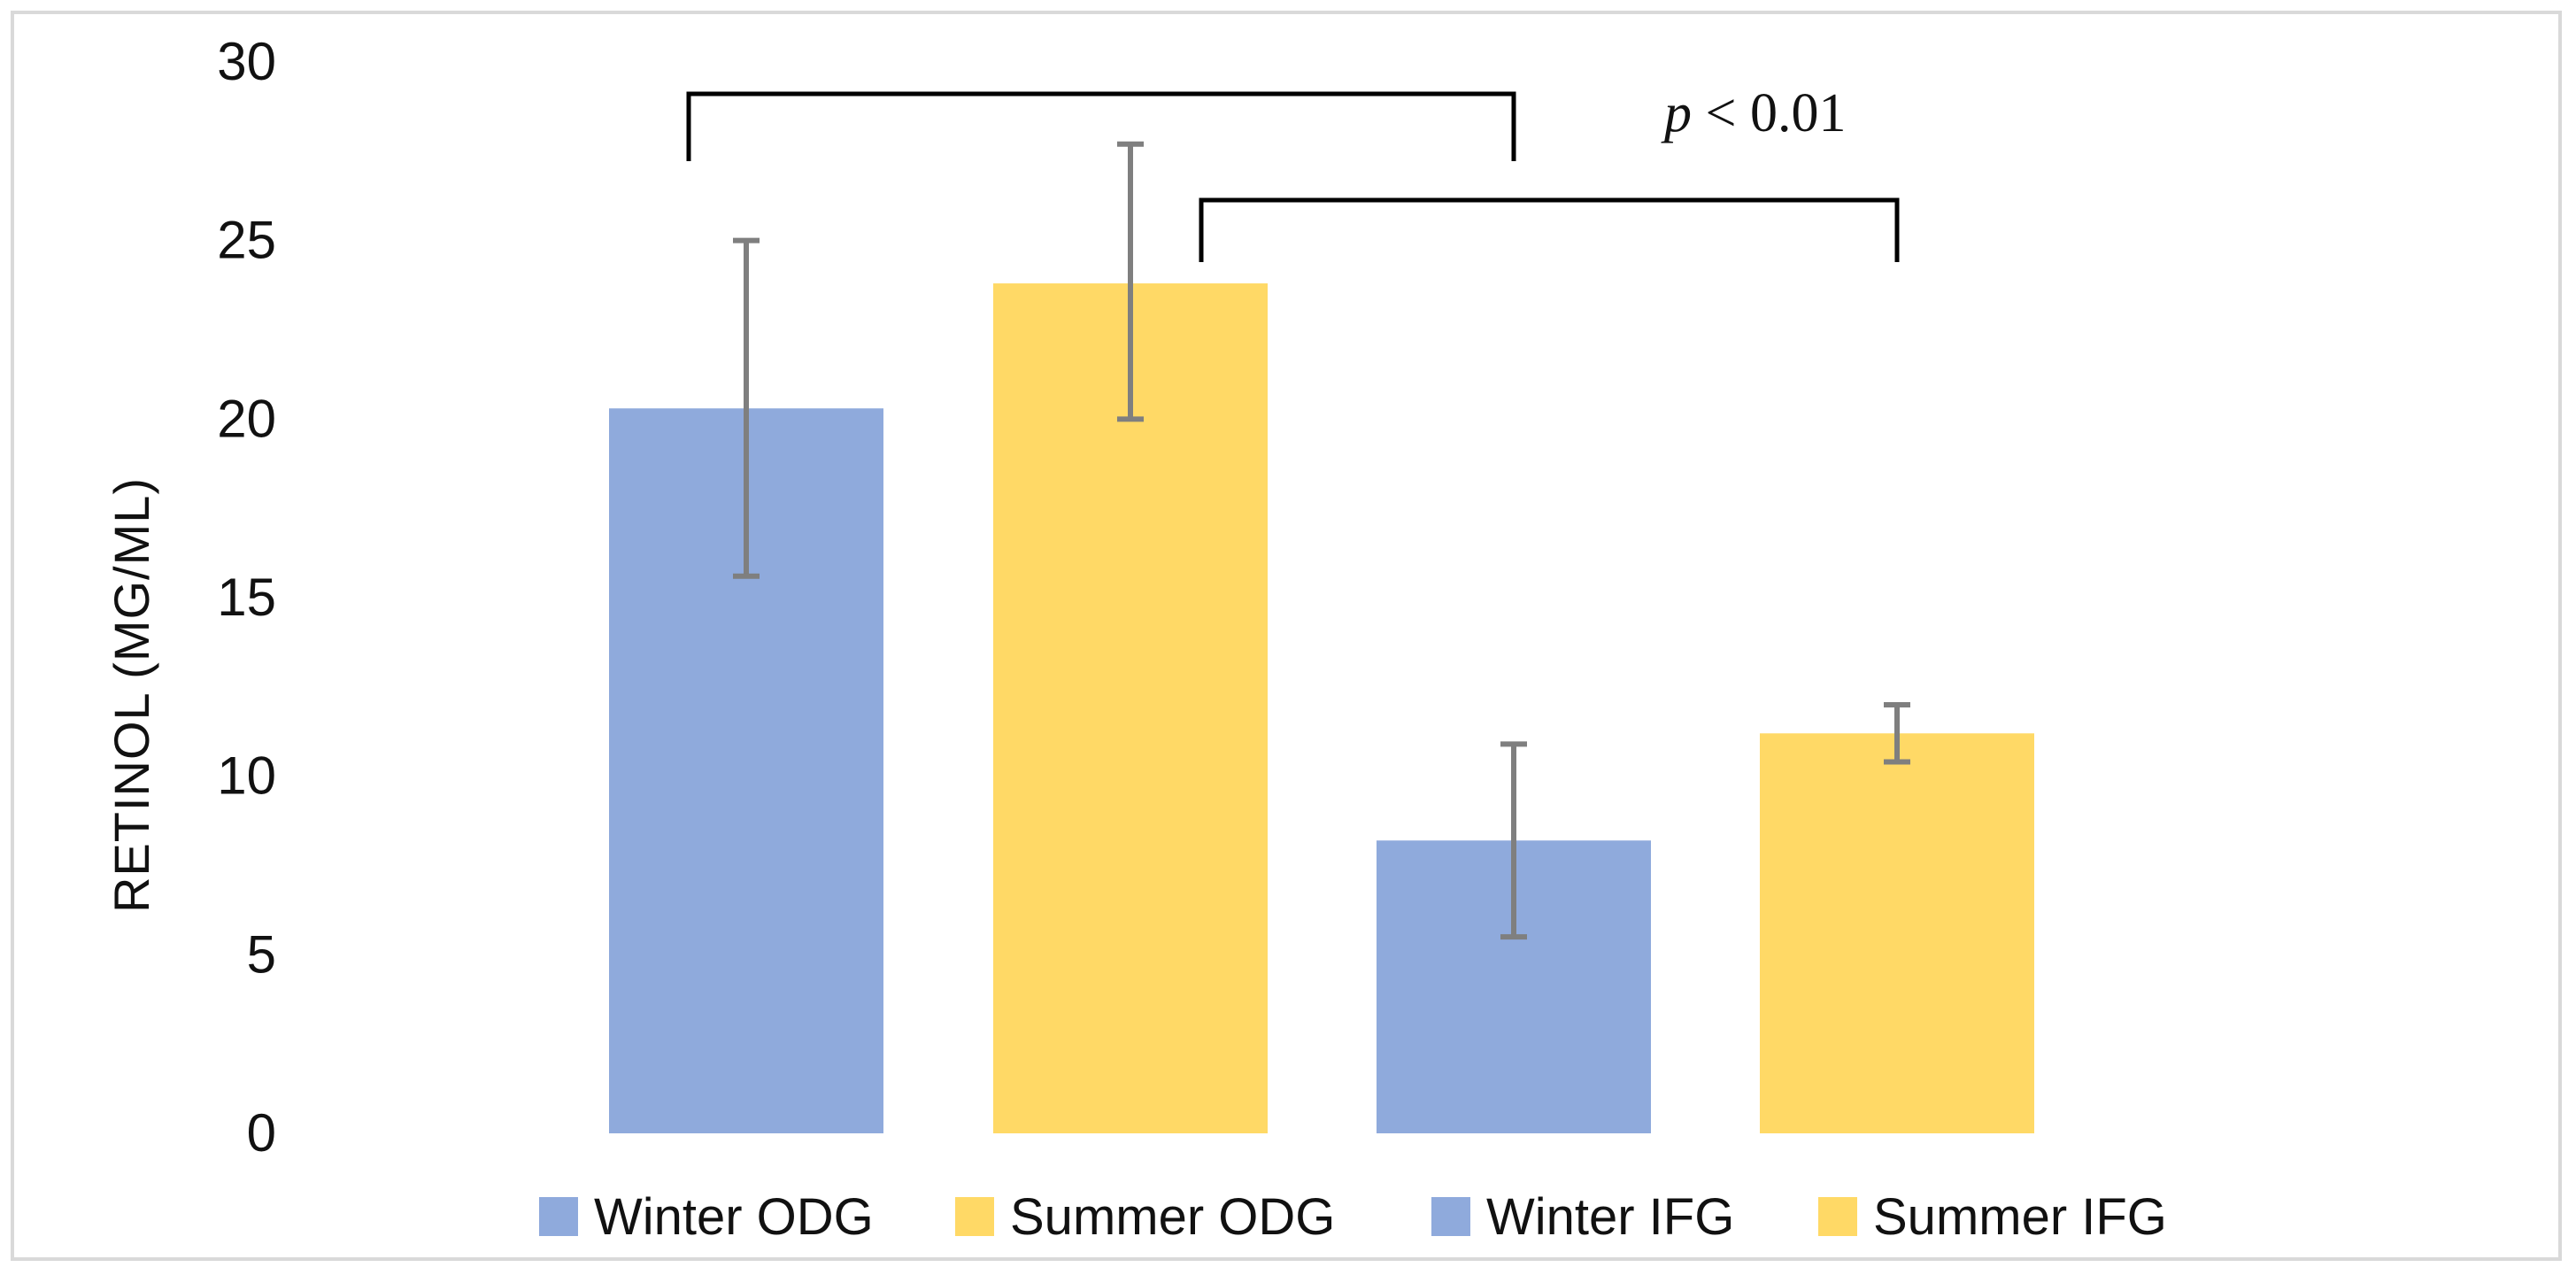 The image size is (2576, 1275). I want to click on legend-entry: Winter IFG, so click(1582, 1217).